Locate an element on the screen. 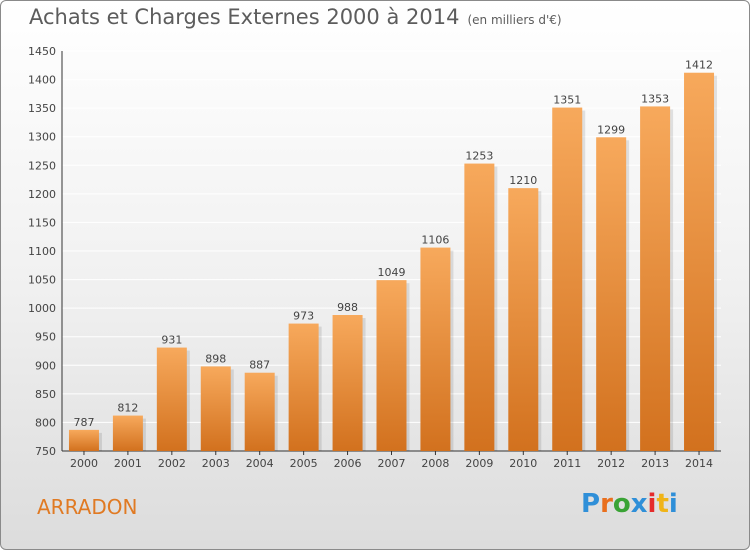 This screenshot has height=550, width=750. x-tick-label: 2000 is located at coordinates (84, 463).